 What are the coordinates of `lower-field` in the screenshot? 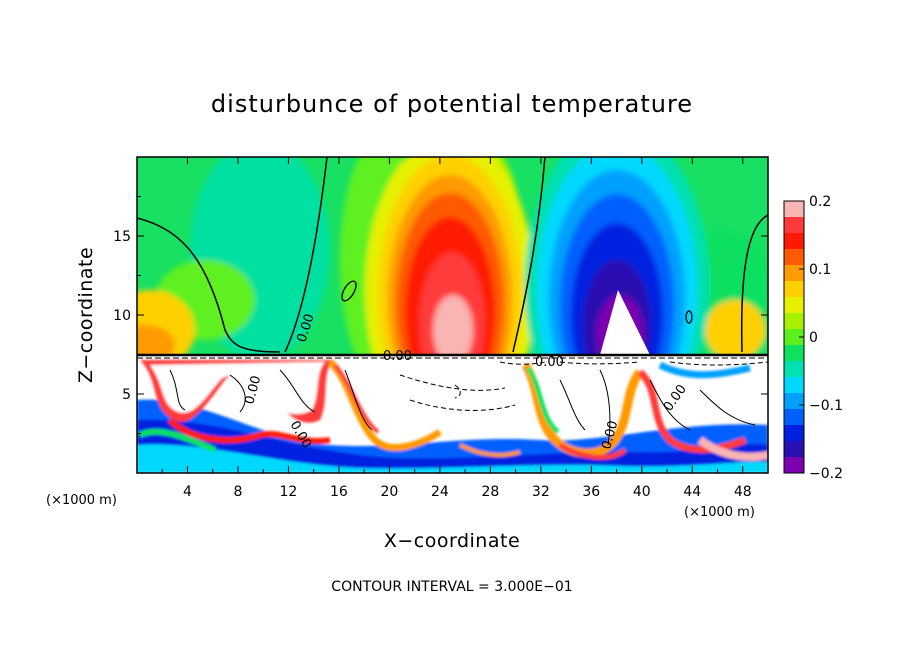 It's located at (452, 416).